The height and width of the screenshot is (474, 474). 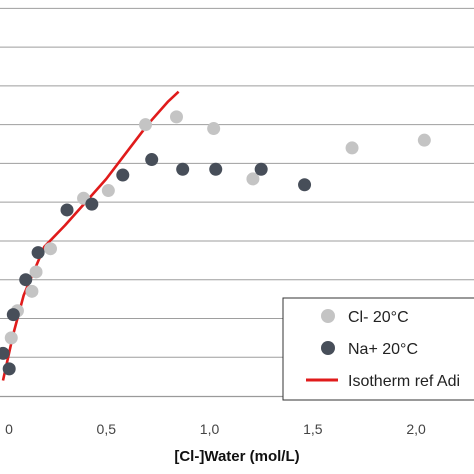 I want to click on legend-marker-na, so click(x=328, y=348).